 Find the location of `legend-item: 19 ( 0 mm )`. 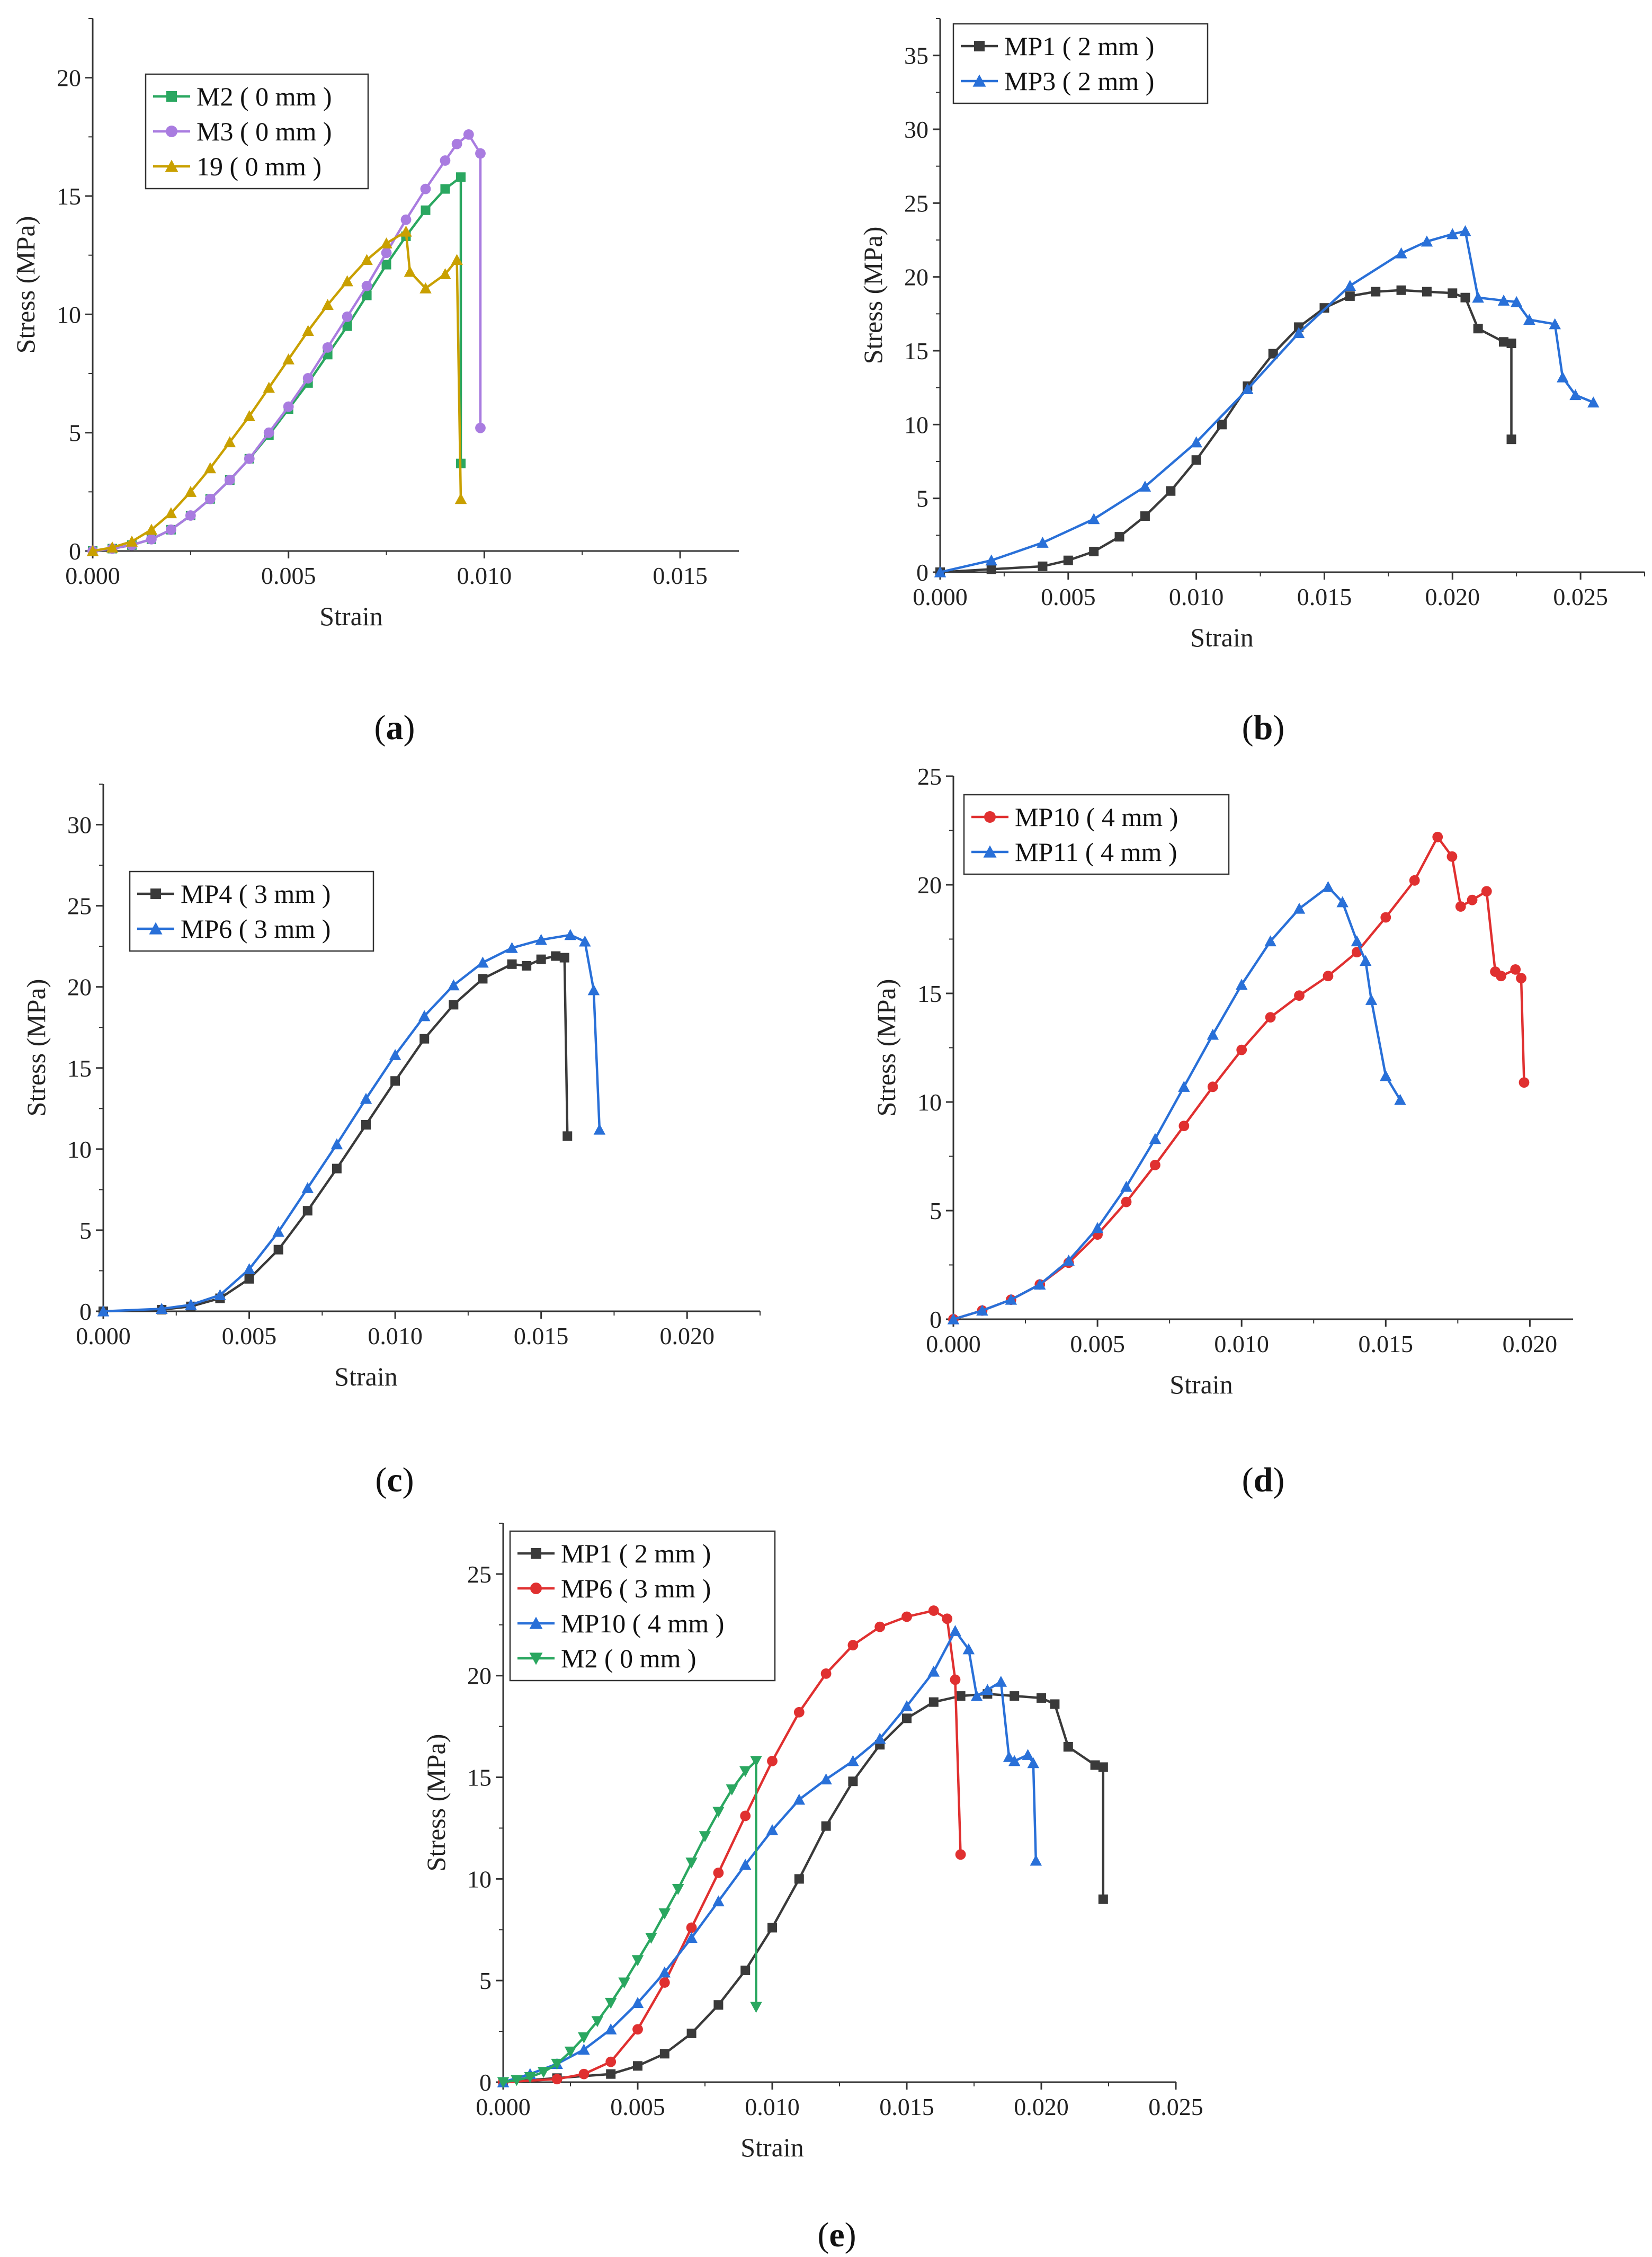

legend-item: 19 ( 0 mm ) is located at coordinates (238, 166).